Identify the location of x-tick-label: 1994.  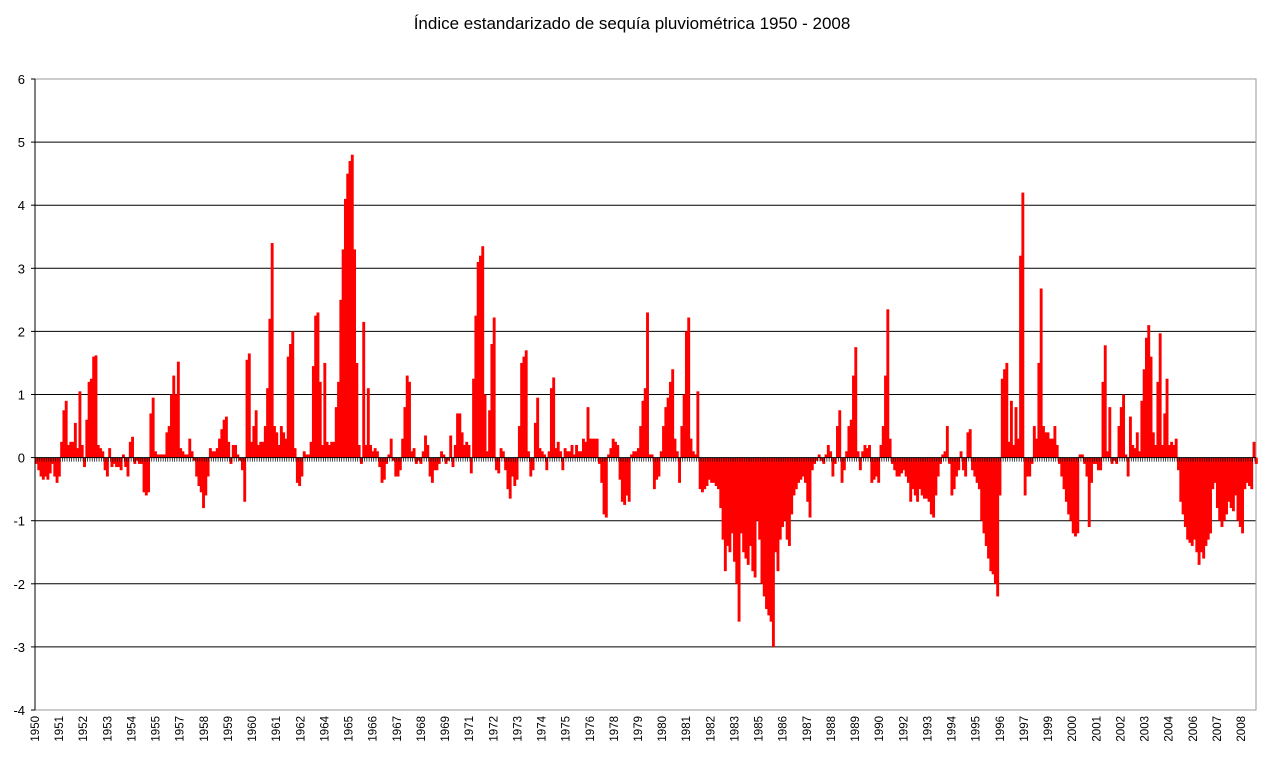
(953, 728).